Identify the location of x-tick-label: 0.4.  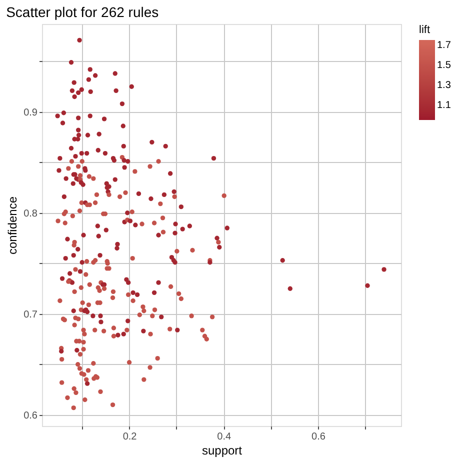
(224, 437).